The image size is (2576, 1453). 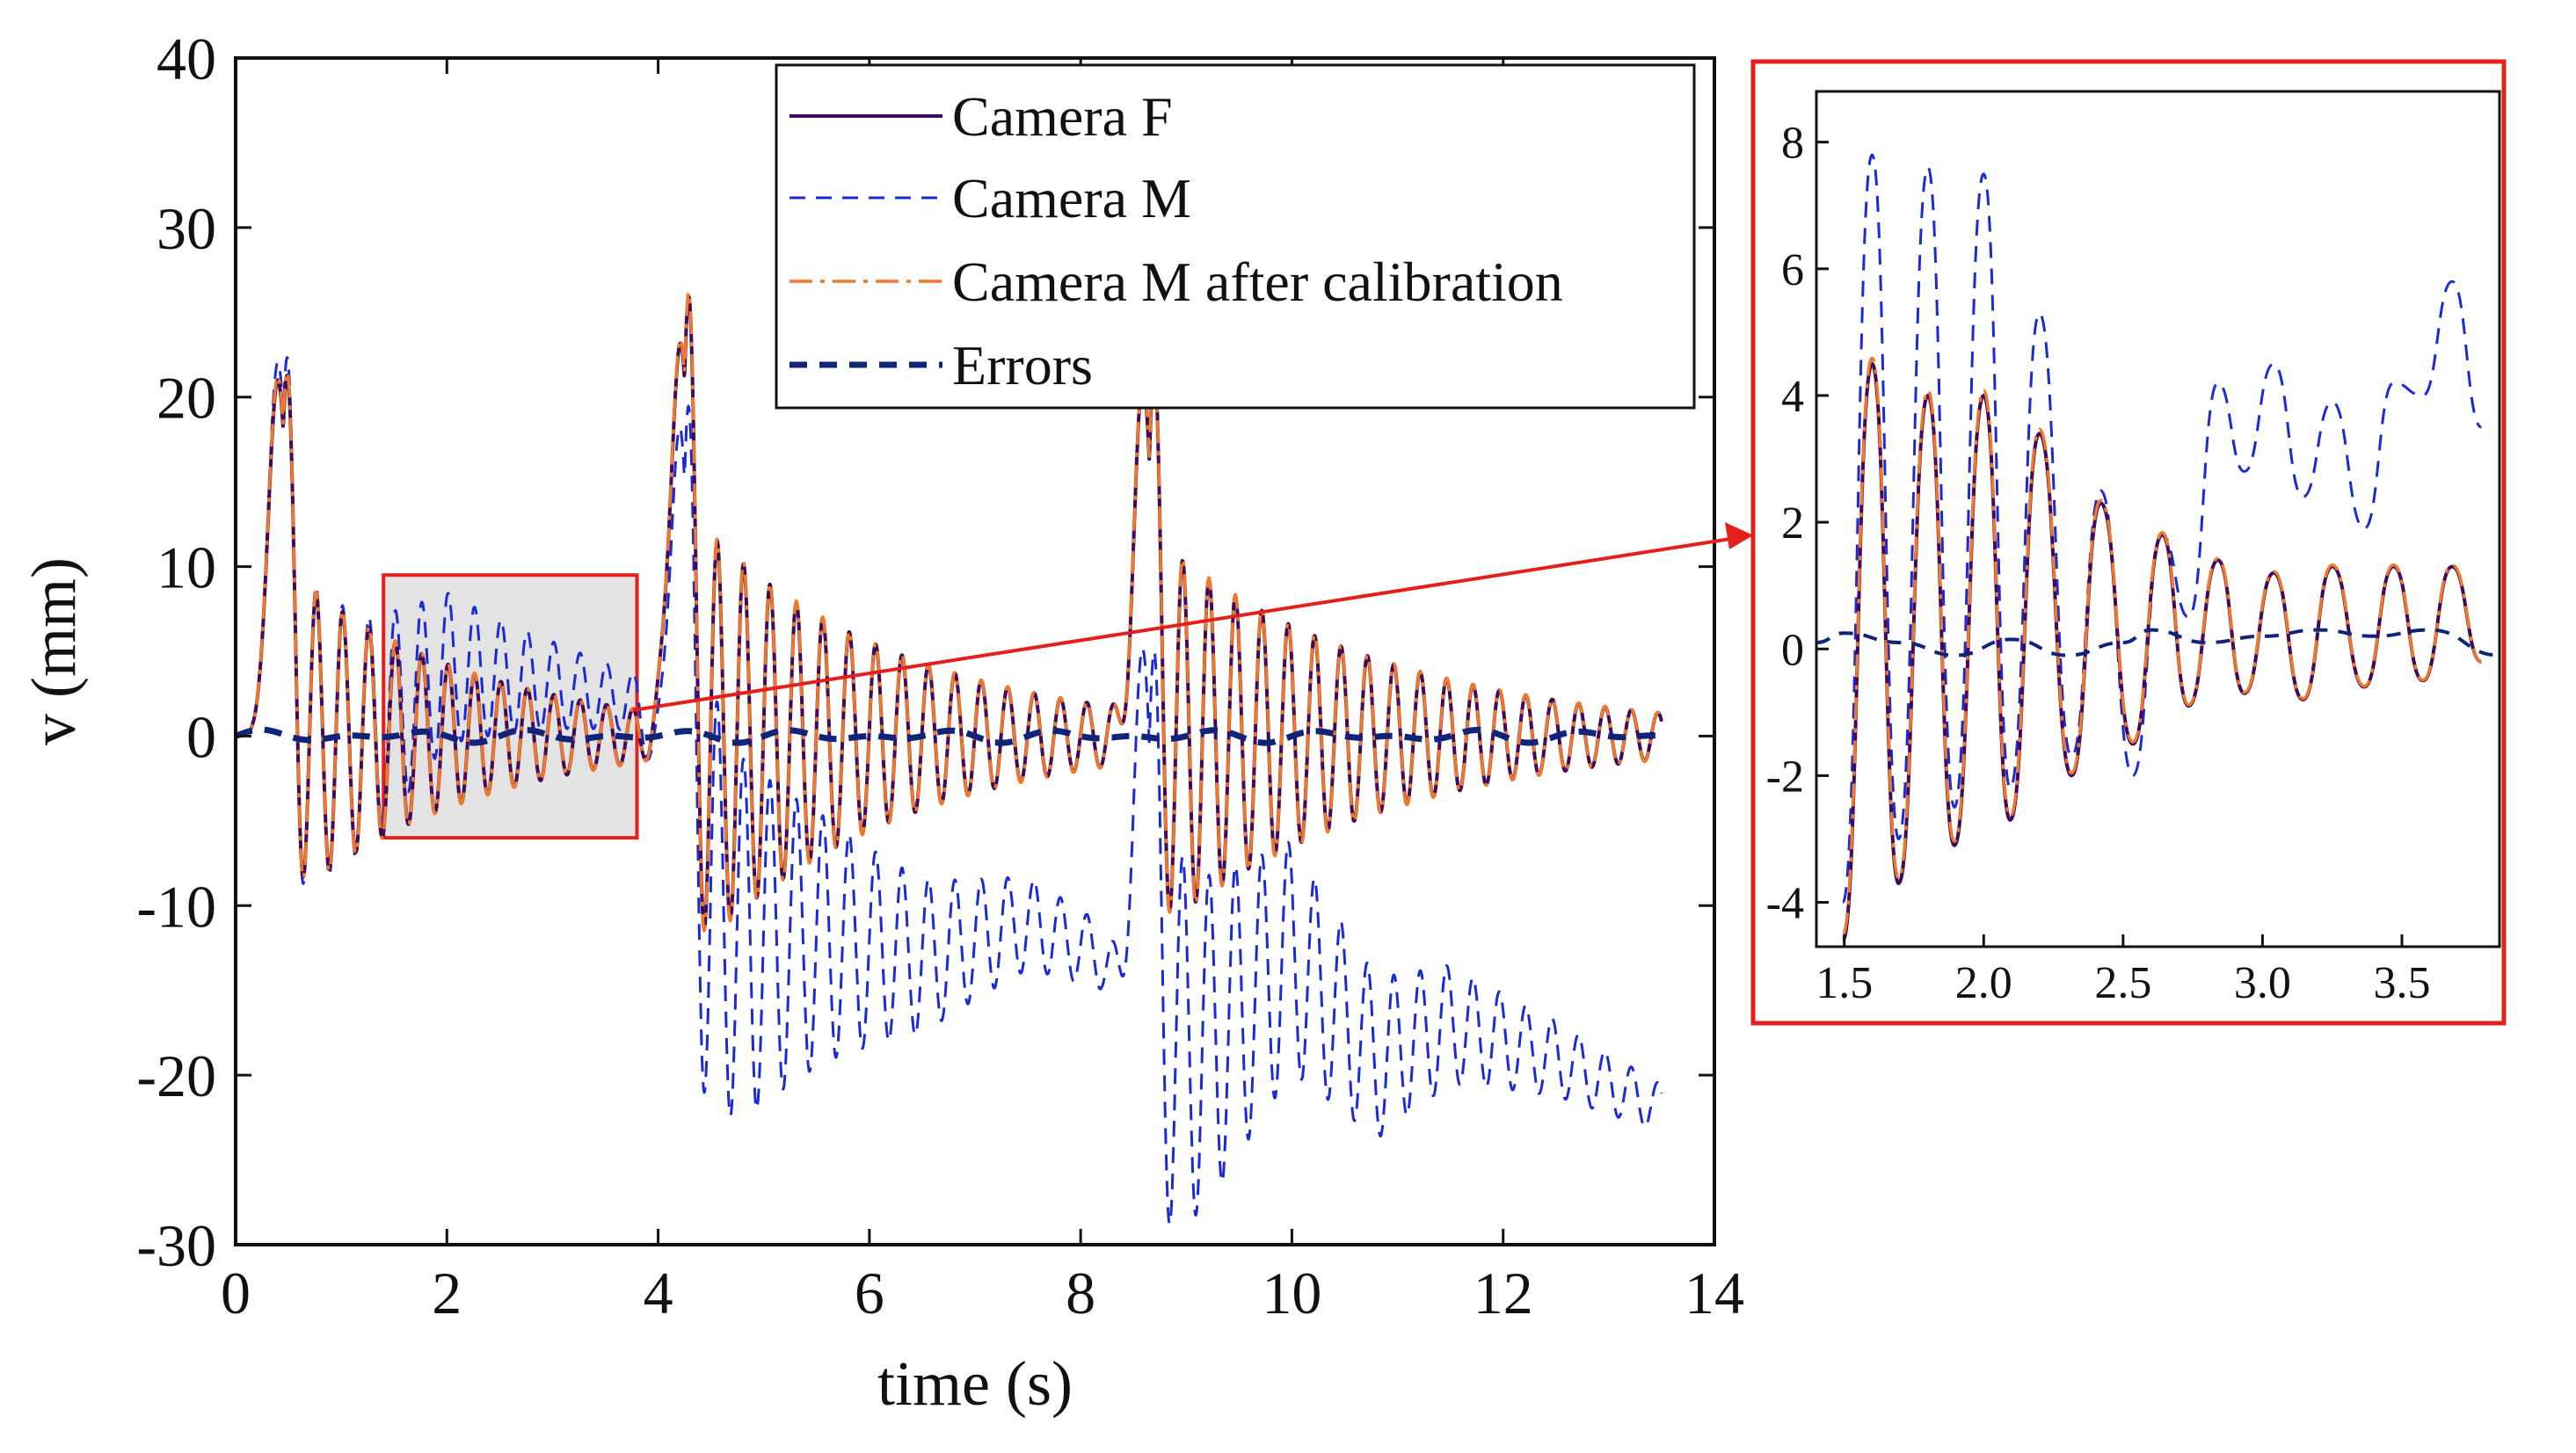 What do you see at coordinates (1071, 198) in the screenshot?
I see `legend-label-camera-m: Camera M` at bounding box center [1071, 198].